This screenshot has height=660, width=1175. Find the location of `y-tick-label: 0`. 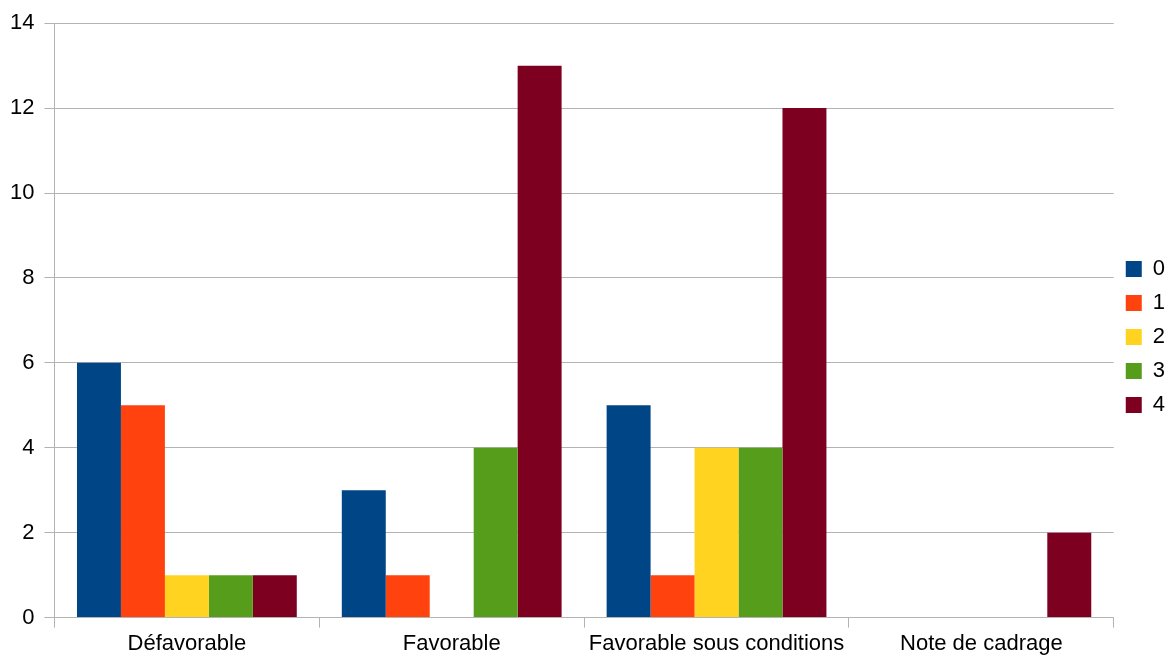

y-tick-label: 0 is located at coordinates (28, 616).